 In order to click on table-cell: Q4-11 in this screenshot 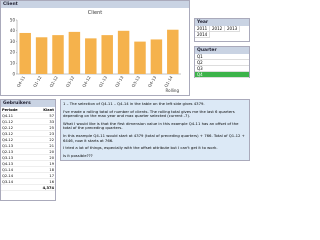, I will do `click(16, 115)`.